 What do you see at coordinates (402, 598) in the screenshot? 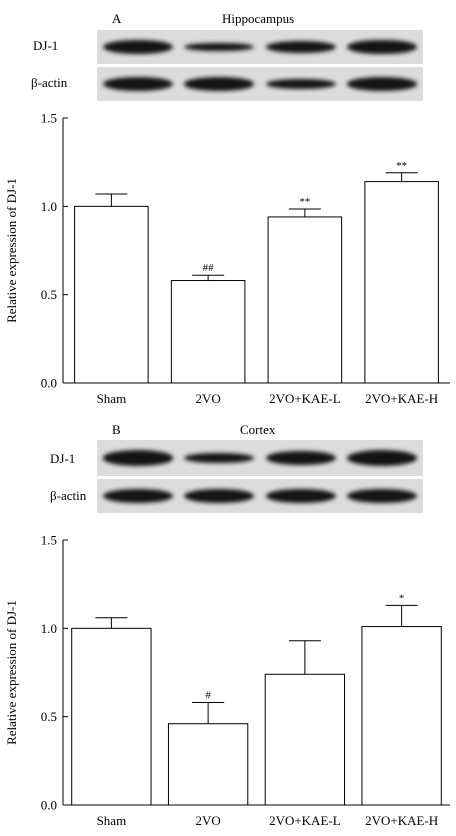
I see `significance-label: *` at bounding box center [402, 598].